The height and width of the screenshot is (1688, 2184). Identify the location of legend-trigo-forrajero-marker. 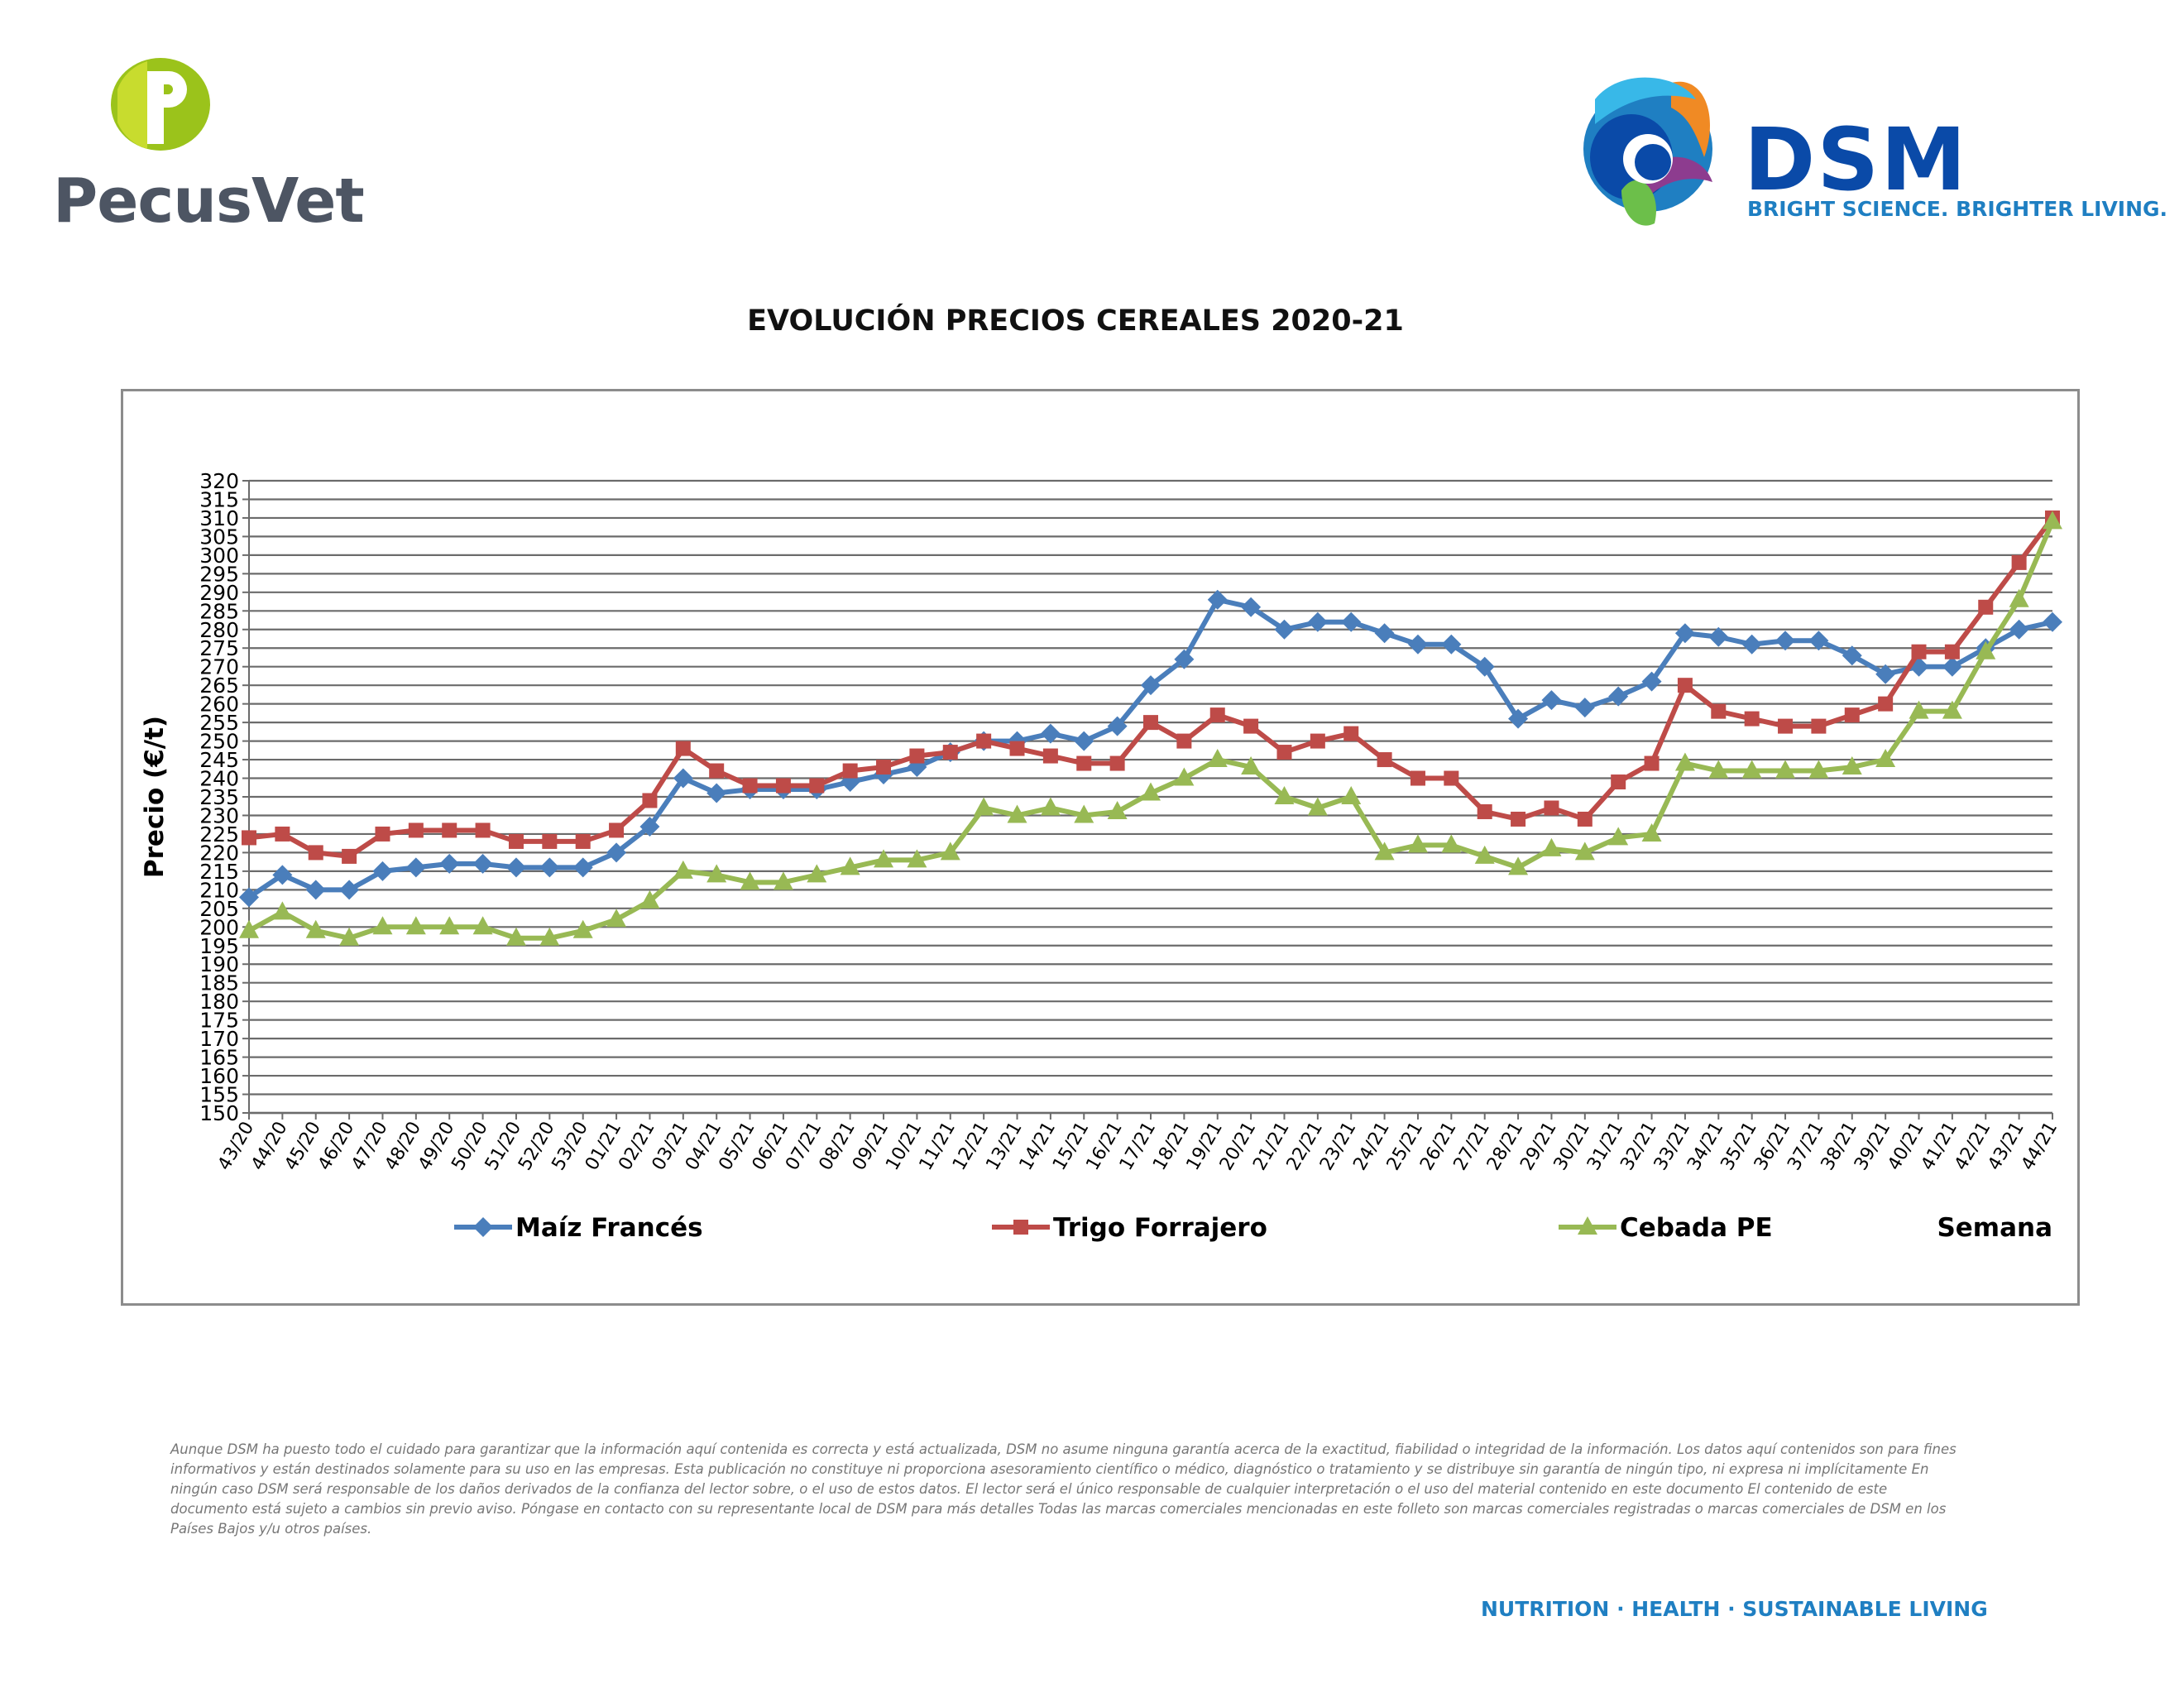
(1020, 1227).